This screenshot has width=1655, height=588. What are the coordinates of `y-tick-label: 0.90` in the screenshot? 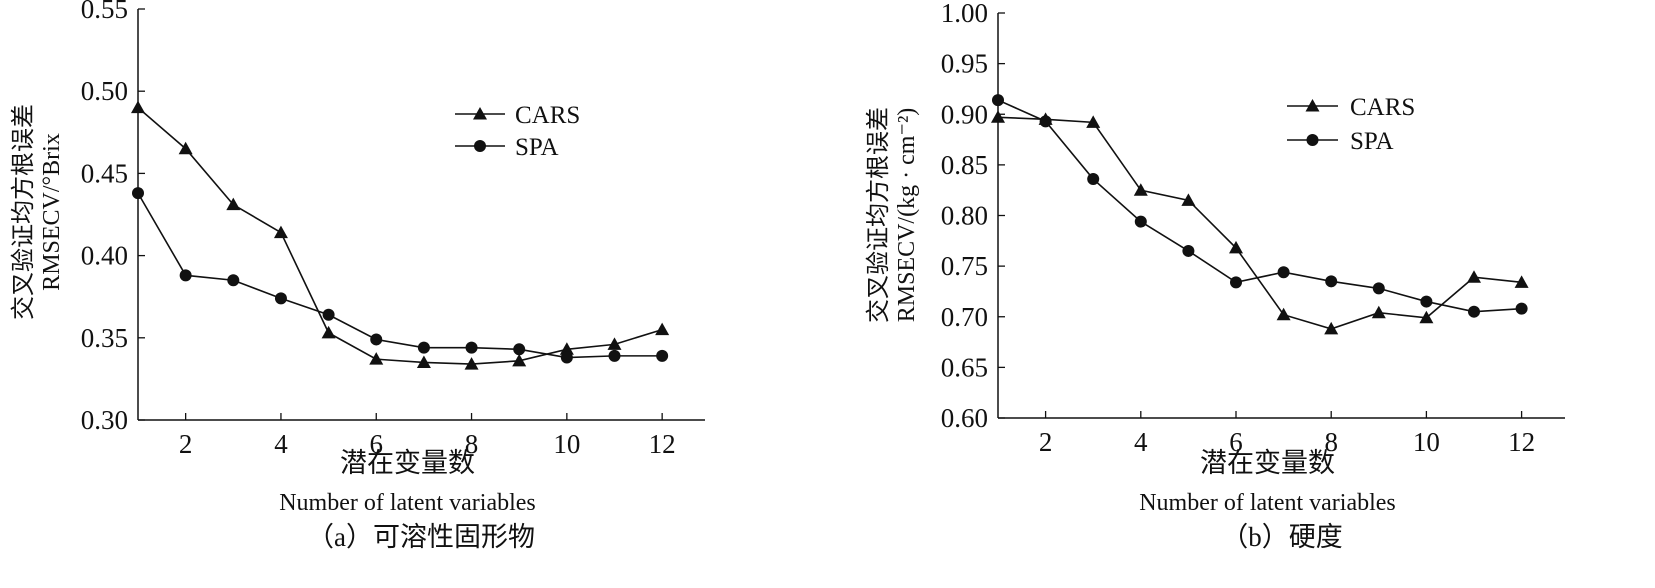 It's located at (964, 114).